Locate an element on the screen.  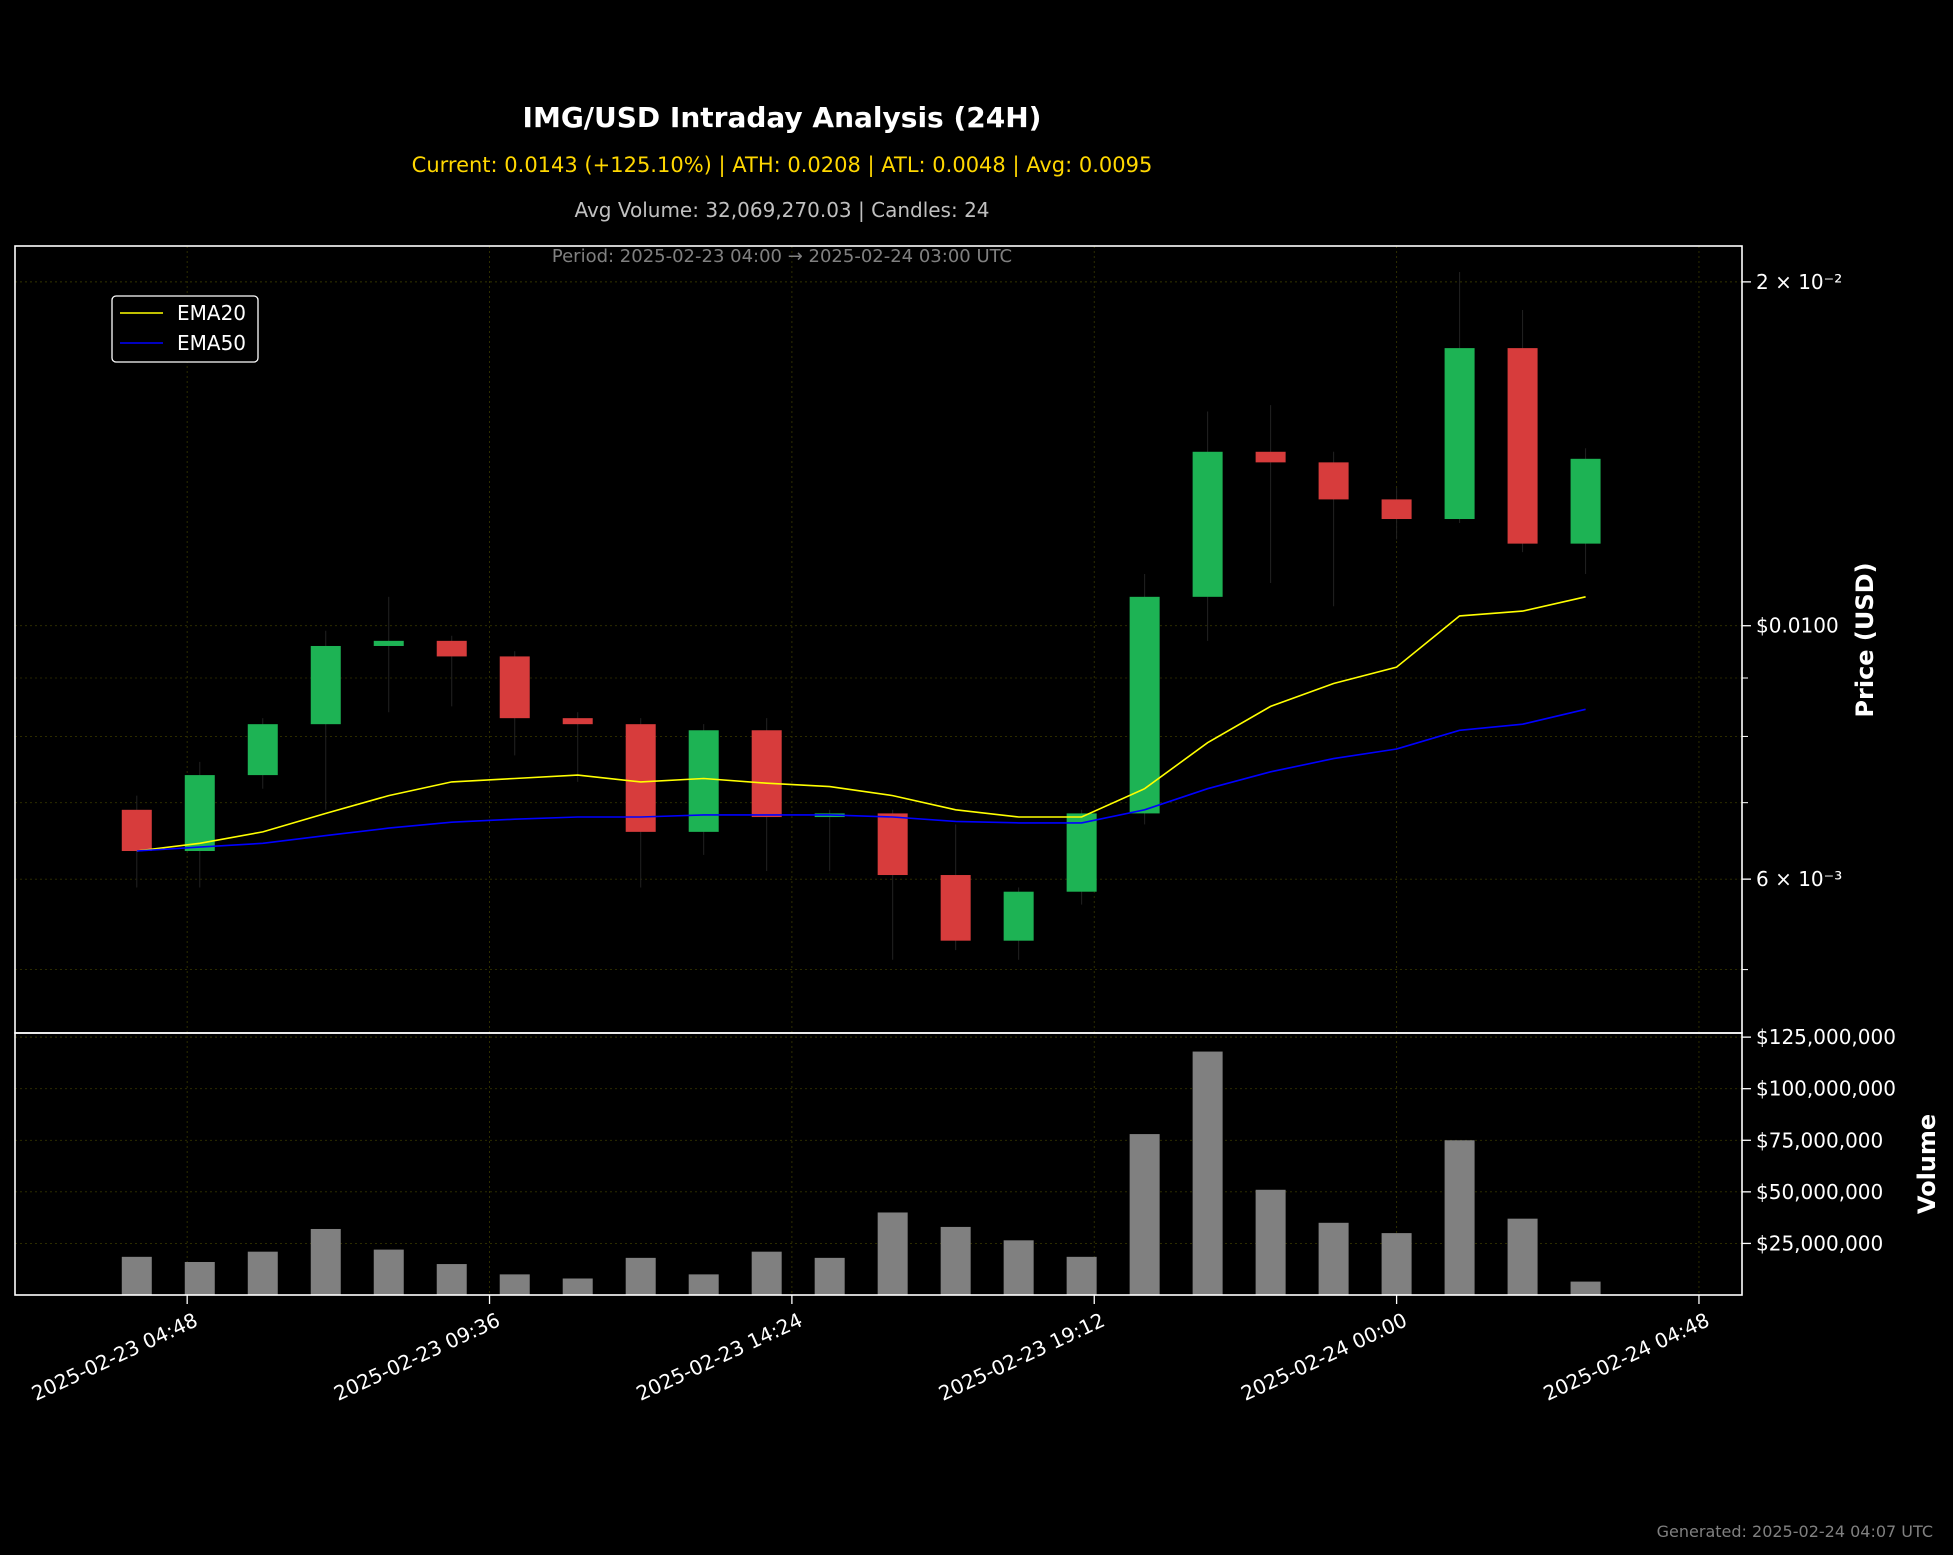
volume-tick-label: $100,000,000 is located at coordinates (1826, 1089).